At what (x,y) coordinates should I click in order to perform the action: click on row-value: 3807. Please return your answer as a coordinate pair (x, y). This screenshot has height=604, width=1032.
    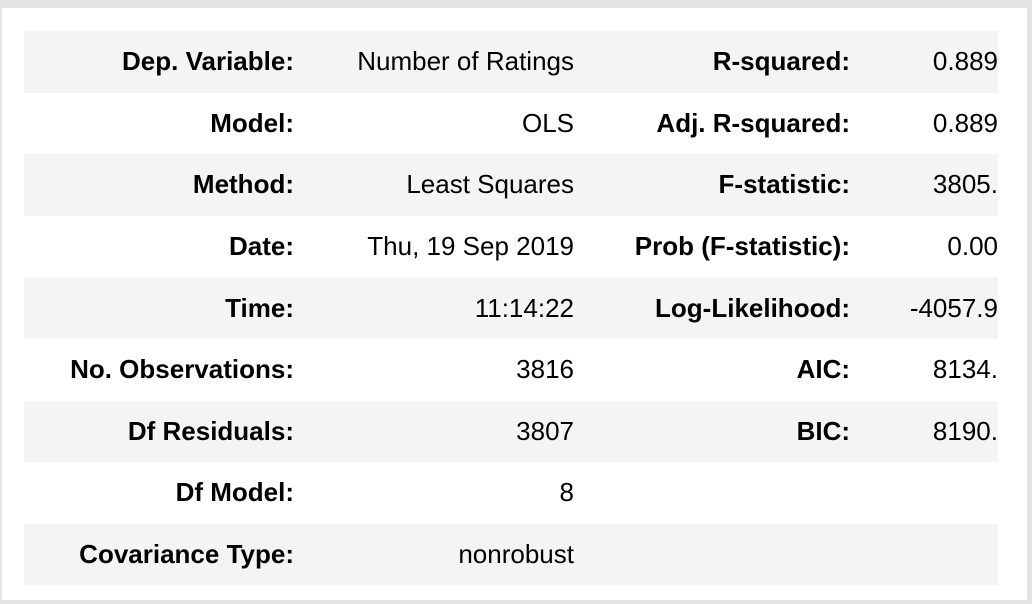
    Looking at the image, I should click on (545, 430).